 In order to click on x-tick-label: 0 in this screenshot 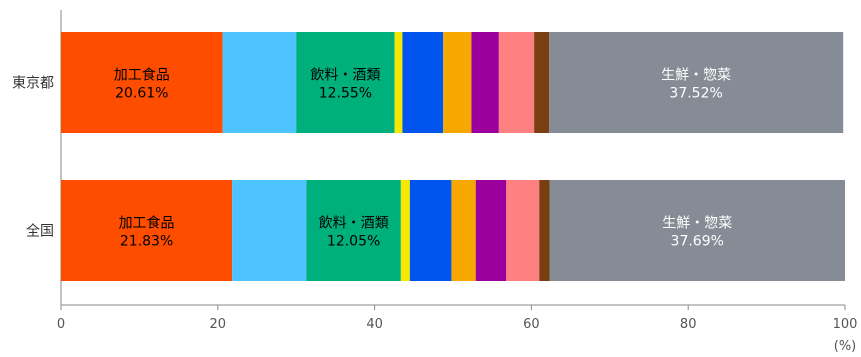, I will do `click(61, 324)`.